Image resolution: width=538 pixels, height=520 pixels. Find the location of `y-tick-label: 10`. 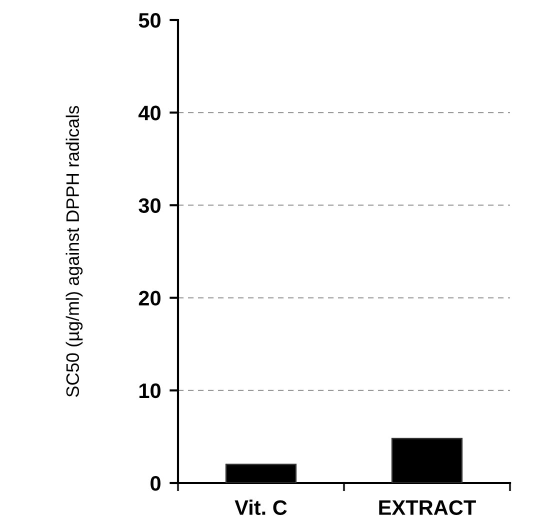

y-tick-label: 10 is located at coordinates (149, 390).